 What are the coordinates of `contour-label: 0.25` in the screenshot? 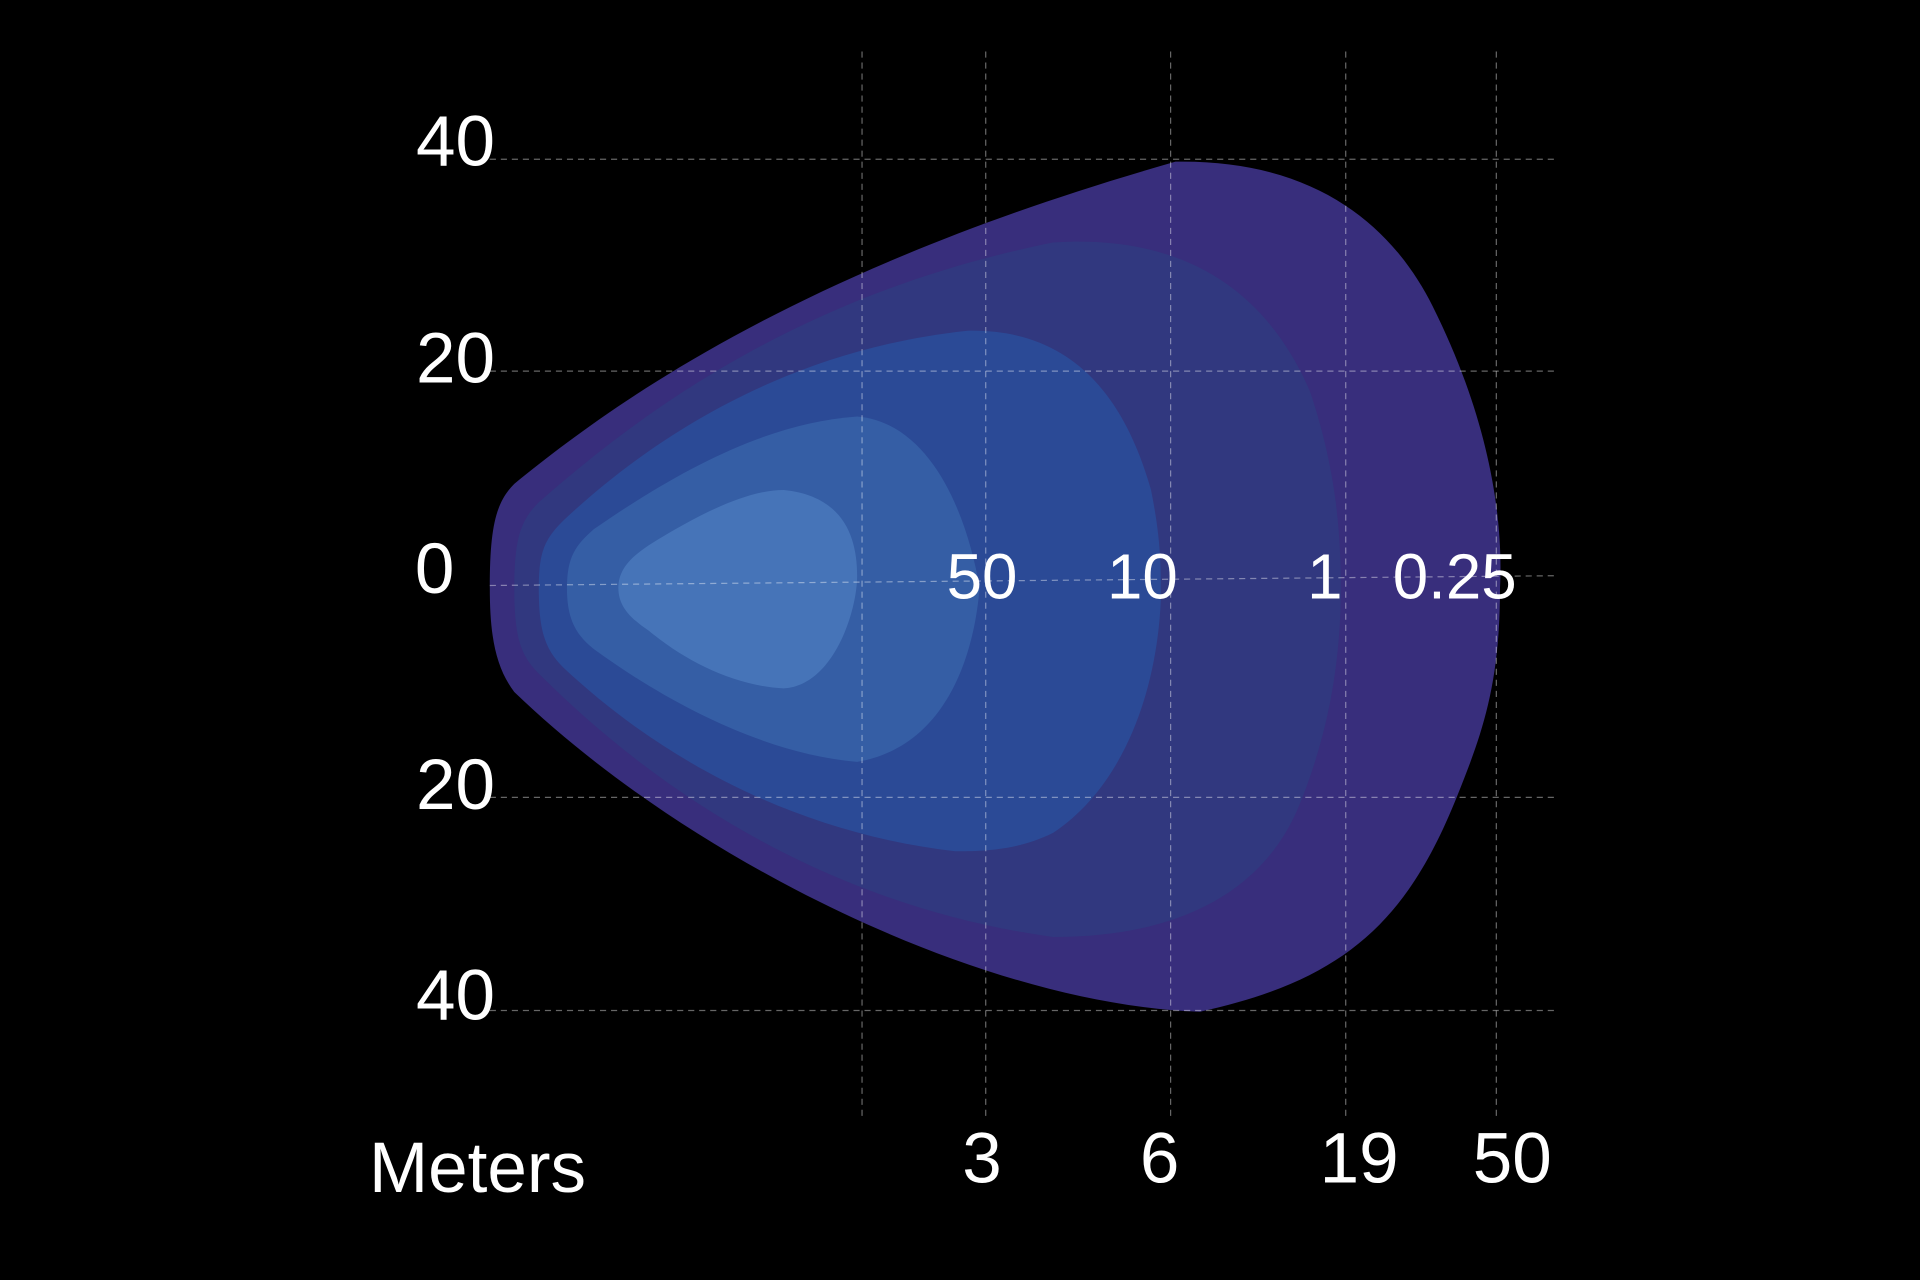 It's located at (1455, 577).